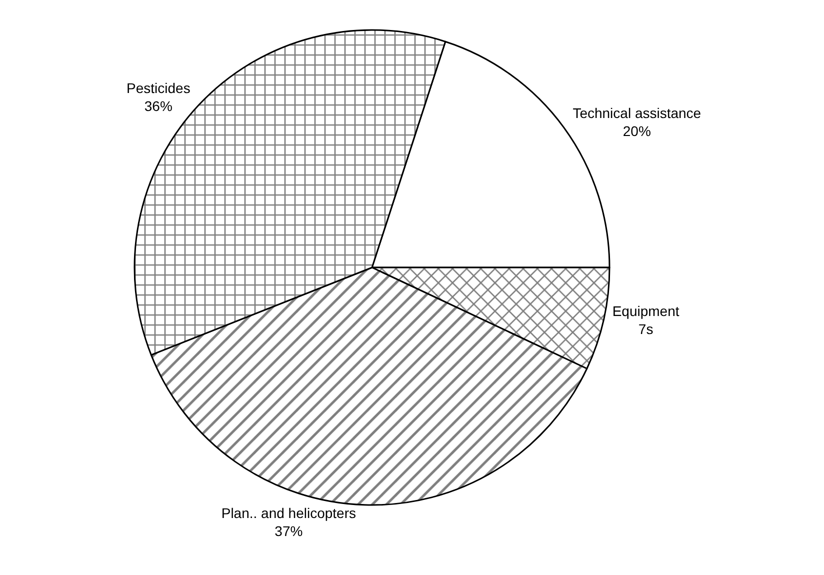 The image size is (824, 575). I want to click on slice-label: Plan.. and helicopters, so click(288, 512).